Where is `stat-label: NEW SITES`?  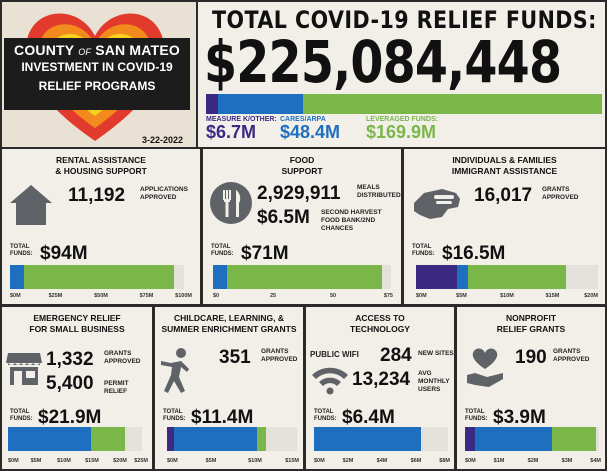
stat-label: NEW SITES is located at coordinates (436, 353).